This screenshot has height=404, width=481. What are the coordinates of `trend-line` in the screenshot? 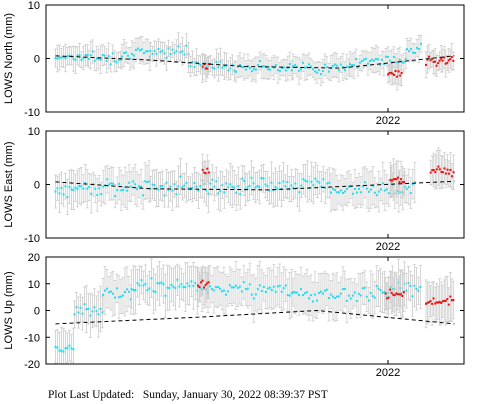 It's located at (255, 185).